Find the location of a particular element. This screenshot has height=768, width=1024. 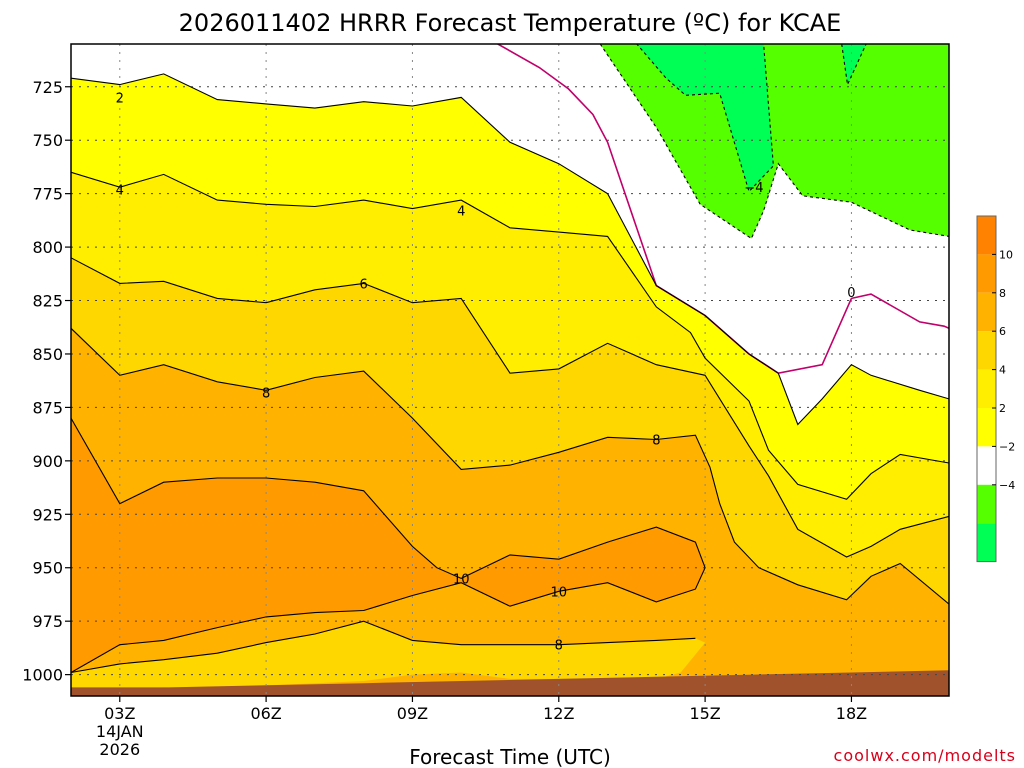

colorbar-label: 6 is located at coordinates (1002, 331).